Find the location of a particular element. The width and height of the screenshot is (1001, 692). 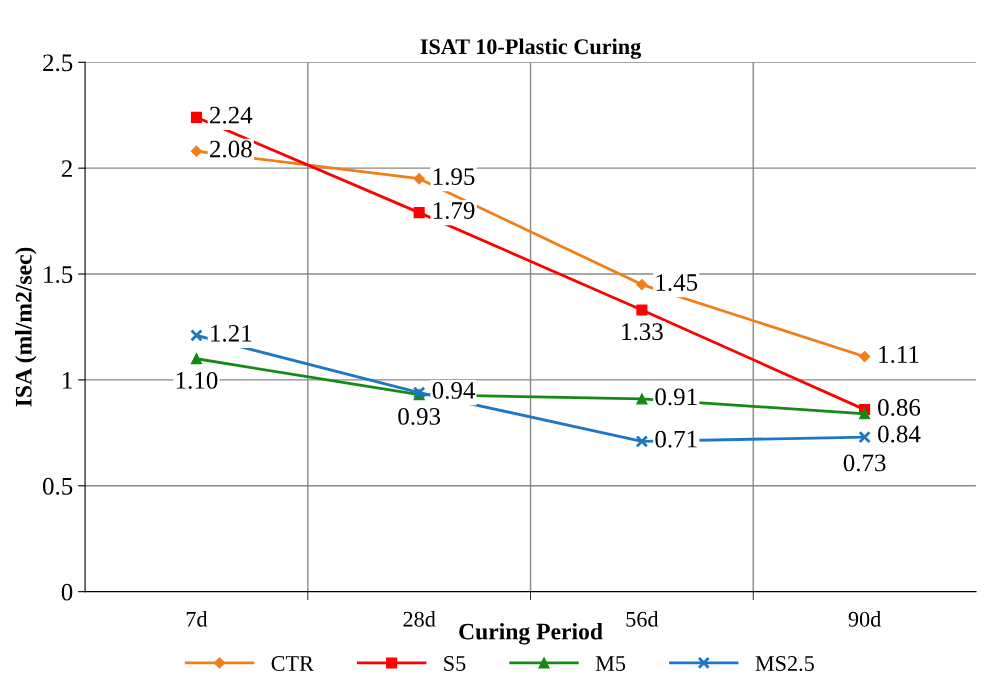

data-label: 1.21 is located at coordinates (231, 333).